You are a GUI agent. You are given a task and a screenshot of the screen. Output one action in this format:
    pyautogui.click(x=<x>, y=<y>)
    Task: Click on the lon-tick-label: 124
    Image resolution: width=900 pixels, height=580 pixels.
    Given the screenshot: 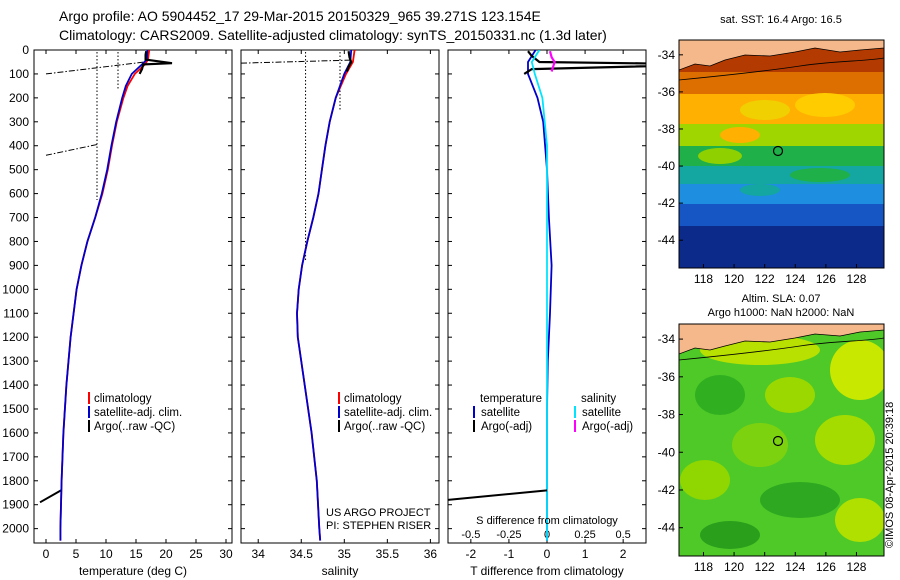 What is the action you would take?
    pyautogui.click(x=795, y=279)
    